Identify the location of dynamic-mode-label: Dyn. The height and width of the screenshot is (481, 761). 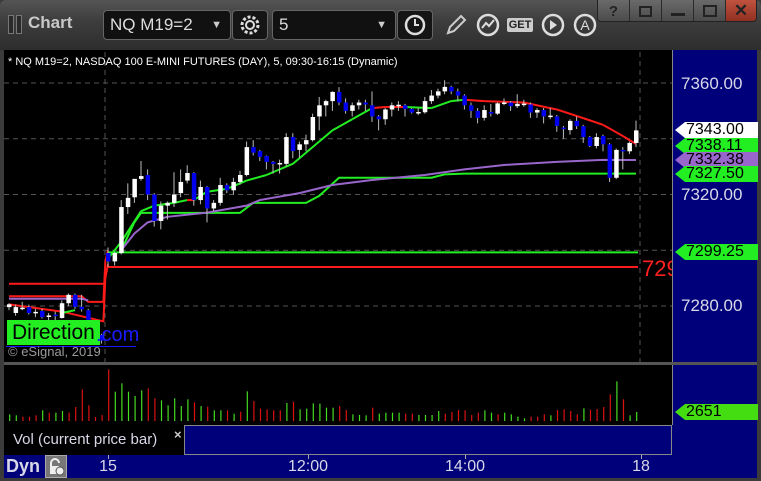
(23, 466).